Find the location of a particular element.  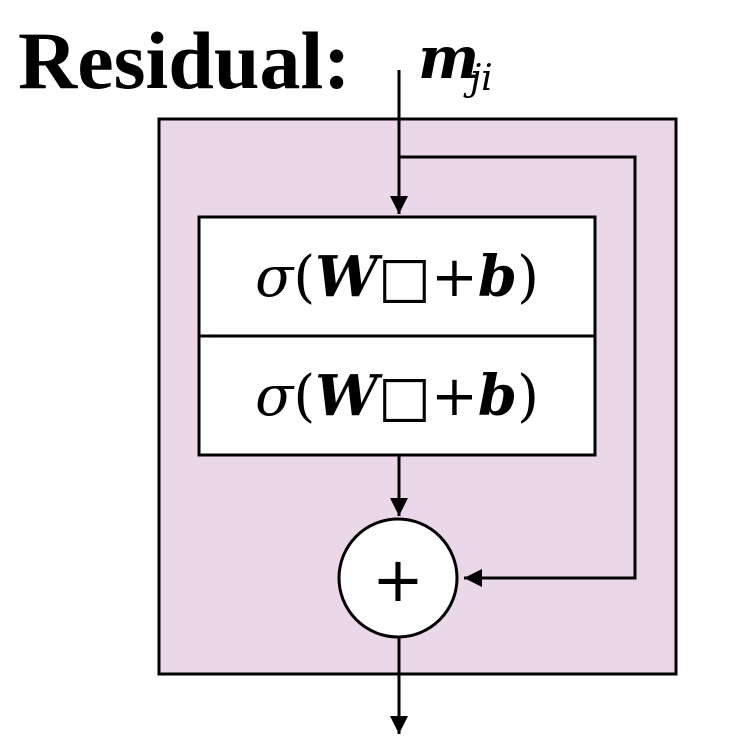

layer-2-plus: + is located at coordinates (454, 396).